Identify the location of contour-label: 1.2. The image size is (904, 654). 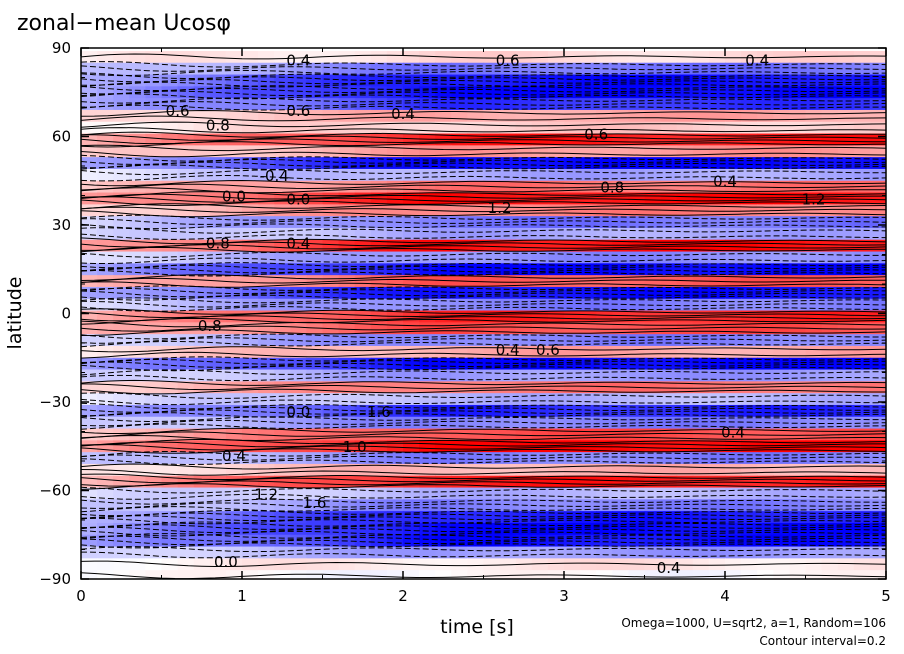
(266, 494).